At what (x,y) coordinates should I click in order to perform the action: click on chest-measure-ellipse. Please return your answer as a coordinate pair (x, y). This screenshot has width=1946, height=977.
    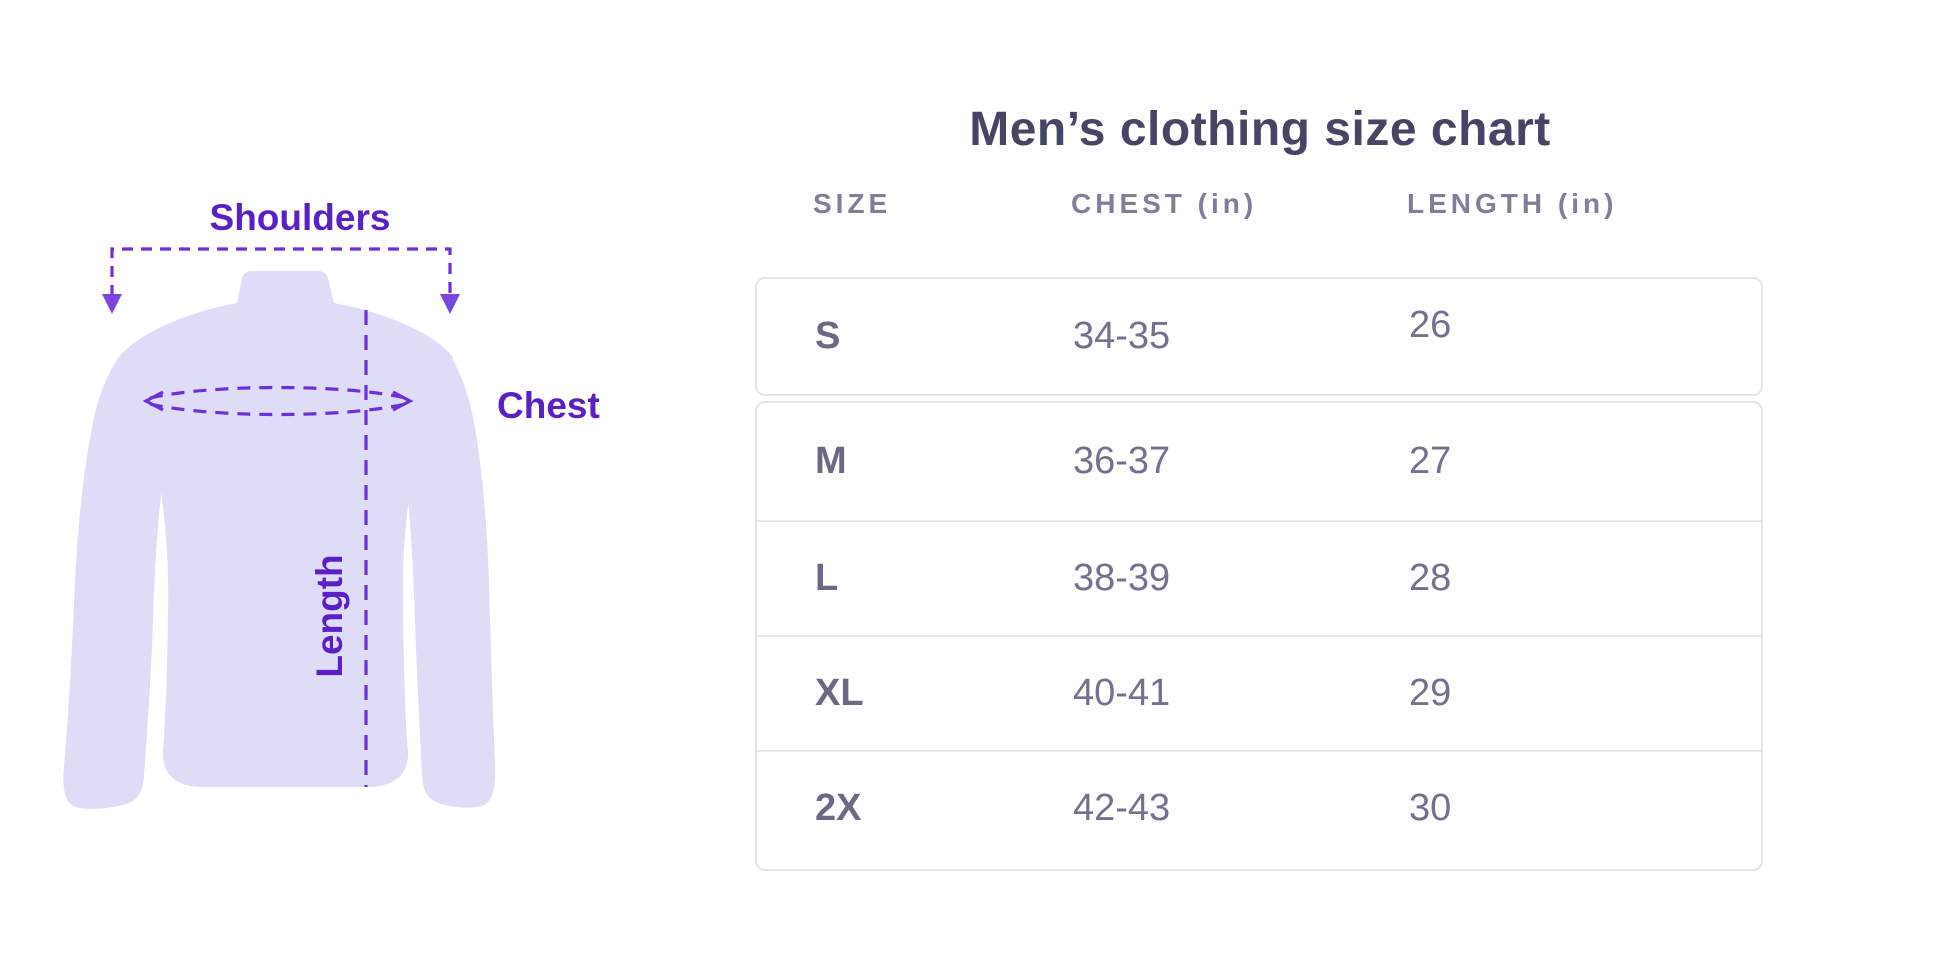
    Looking at the image, I should click on (278, 401).